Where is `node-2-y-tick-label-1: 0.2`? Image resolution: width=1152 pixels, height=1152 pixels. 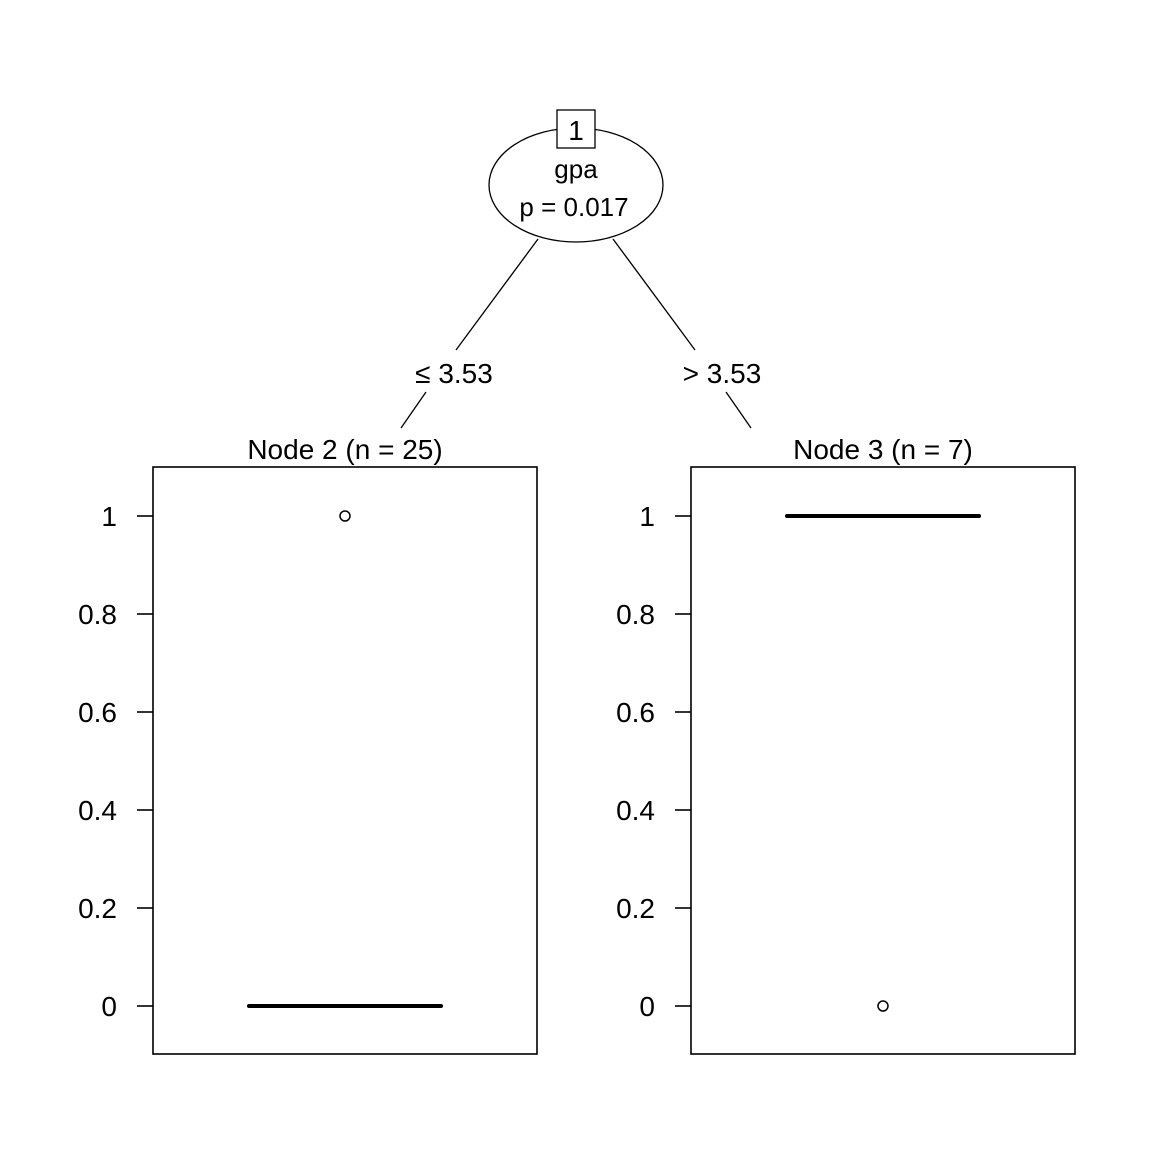
node-2-y-tick-label-1: 0.2 is located at coordinates (97, 908).